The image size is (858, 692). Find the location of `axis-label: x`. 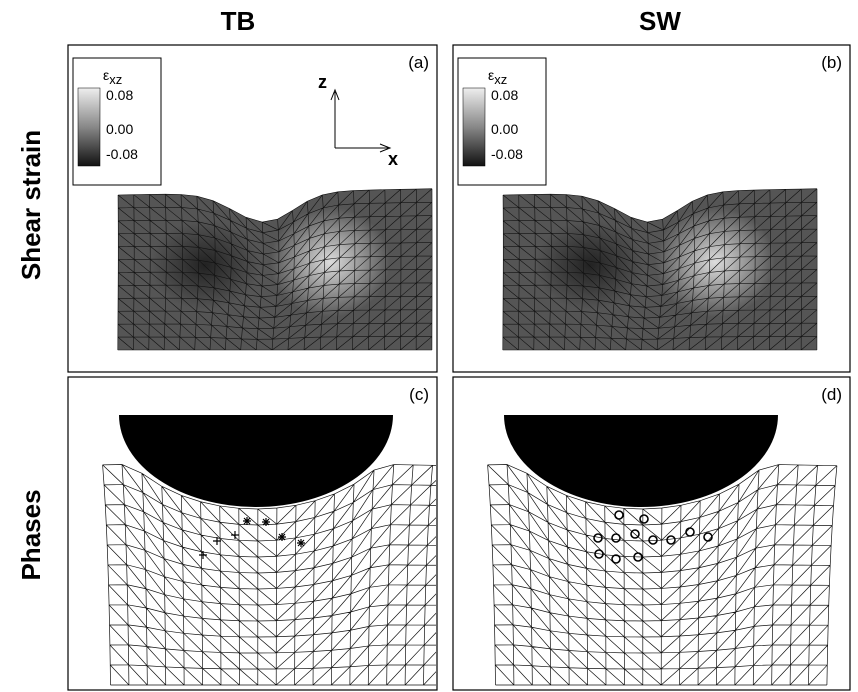

axis-label: x is located at coordinates (393, 159).